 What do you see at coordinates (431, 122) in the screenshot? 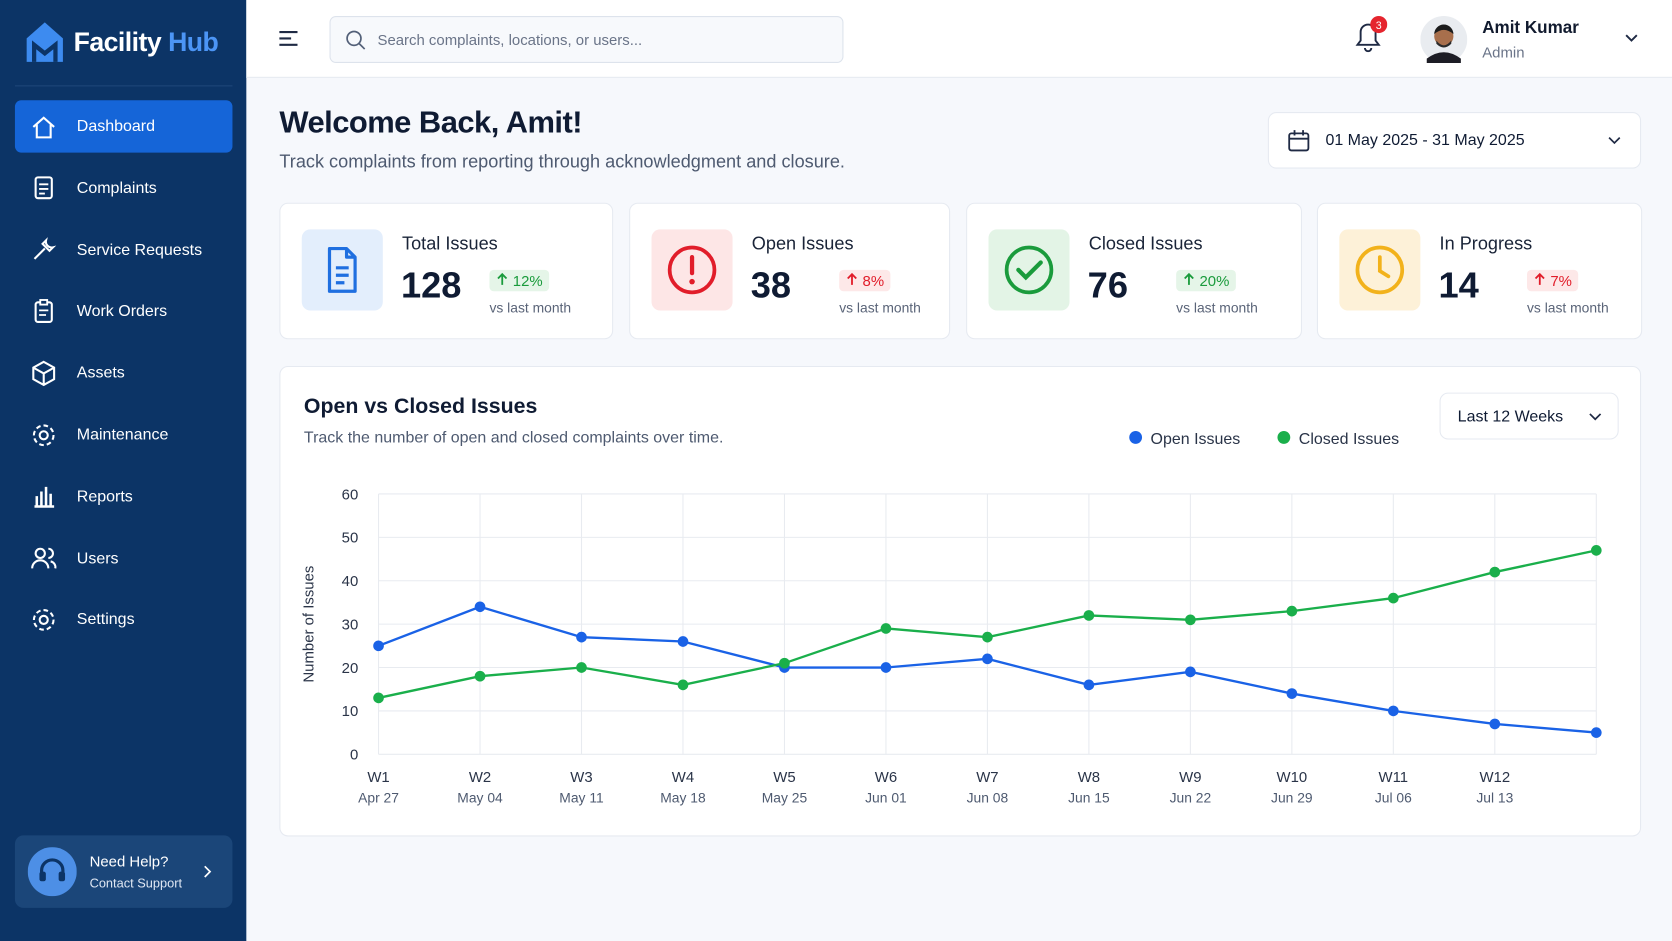
I see `welcome-title: Welcome Back, Amit!` at bounding box center [431, 122].